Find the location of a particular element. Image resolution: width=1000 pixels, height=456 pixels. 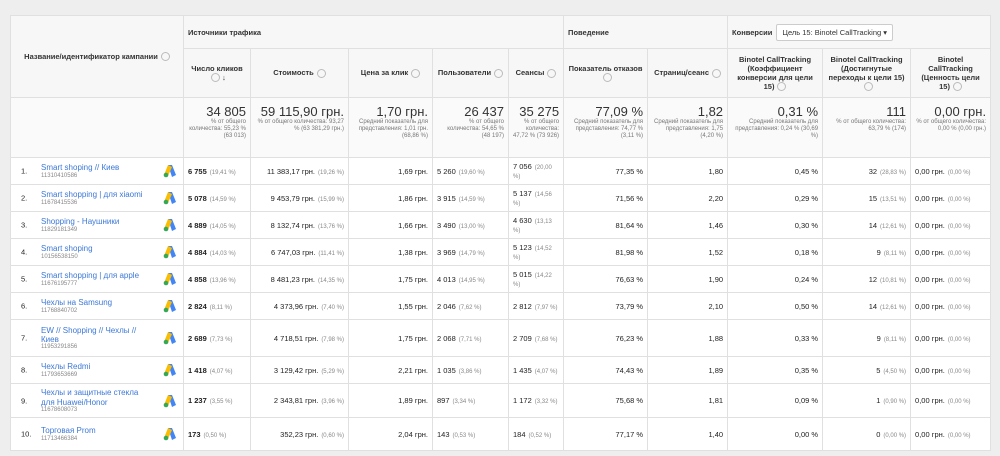

cpc-cell: 2,04 грн. is located at coordinates (390, 434).